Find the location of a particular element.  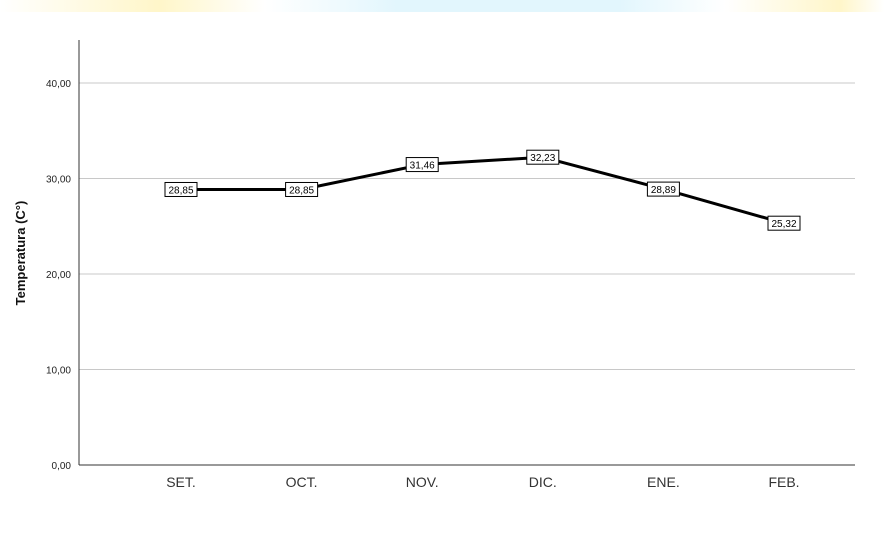

data-label: 25,32 is located at coordinates (784, 223).